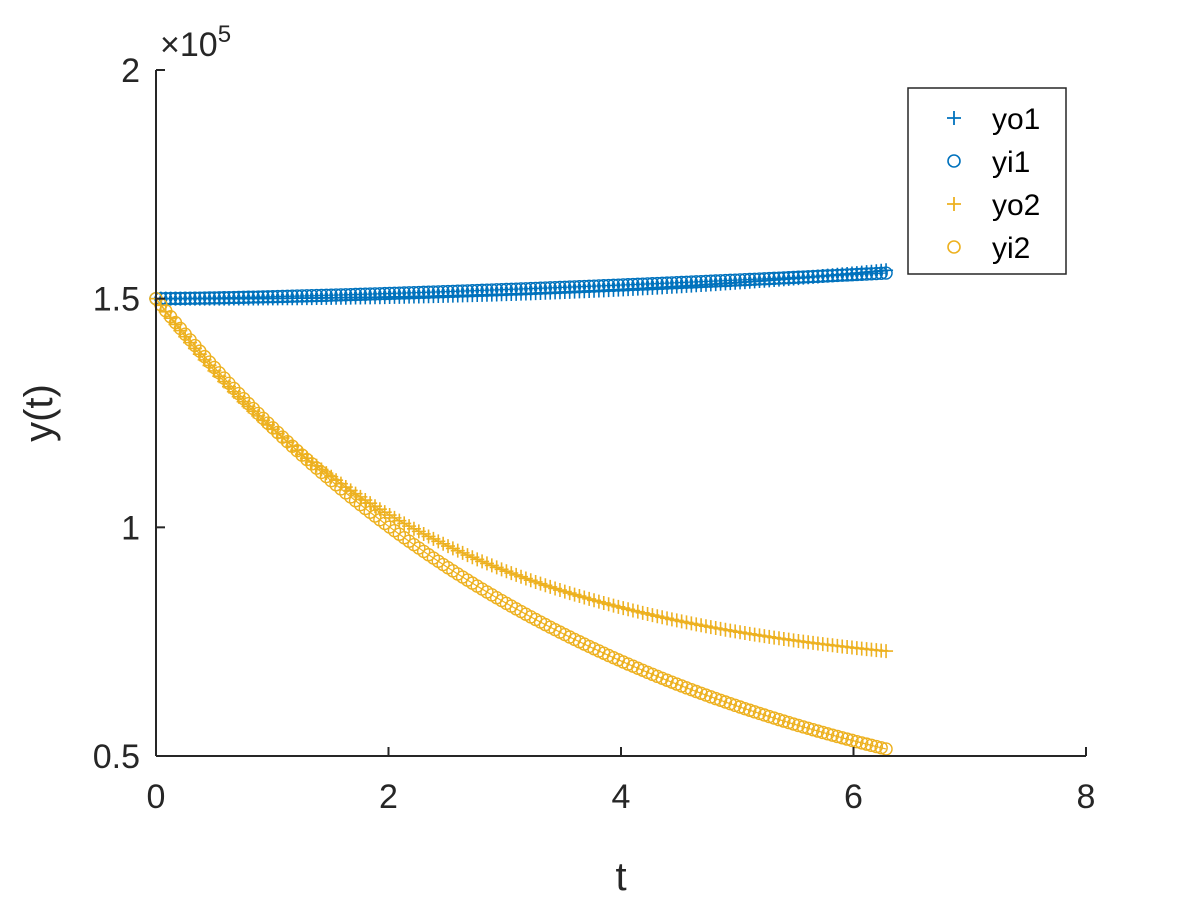  Describe the element at coordinates (993, 205) in the screenshot. I see `legend-item-yo2: yo2` at that location.